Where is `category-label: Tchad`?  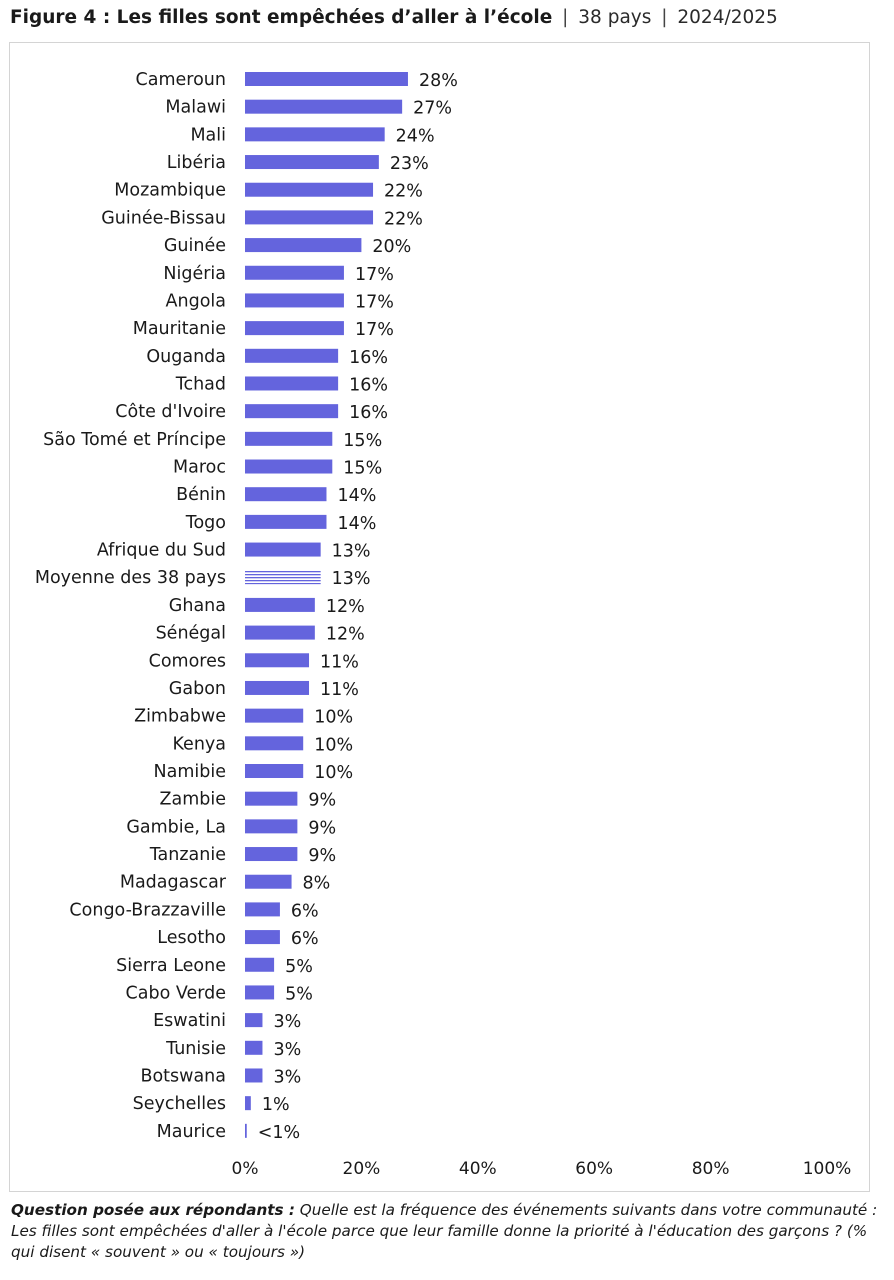 category-label: Tchad is located at coordinates (200, 384).